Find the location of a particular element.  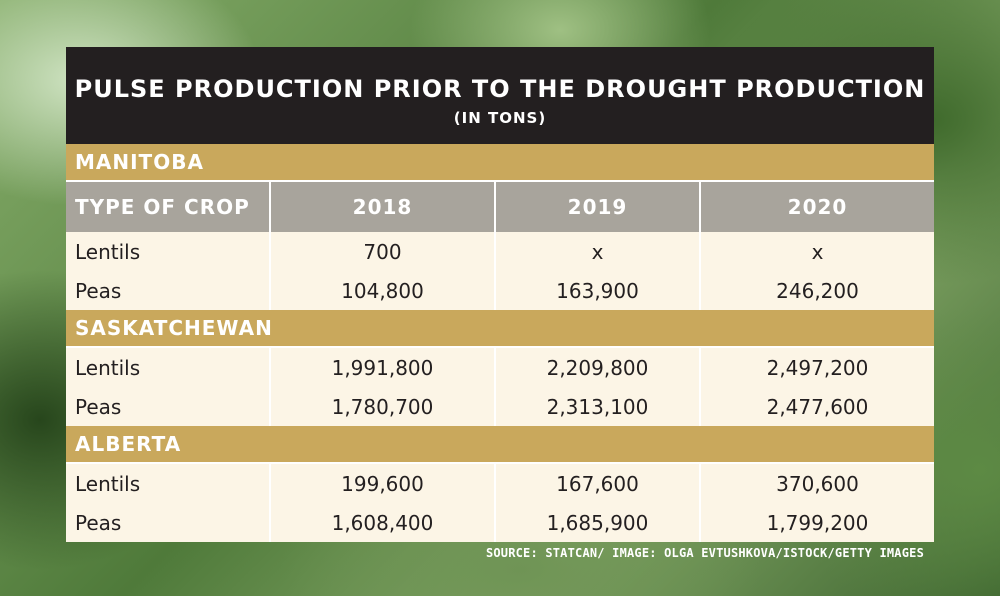

value-cell: 1,991,800 is located at coordinates (382, 367).